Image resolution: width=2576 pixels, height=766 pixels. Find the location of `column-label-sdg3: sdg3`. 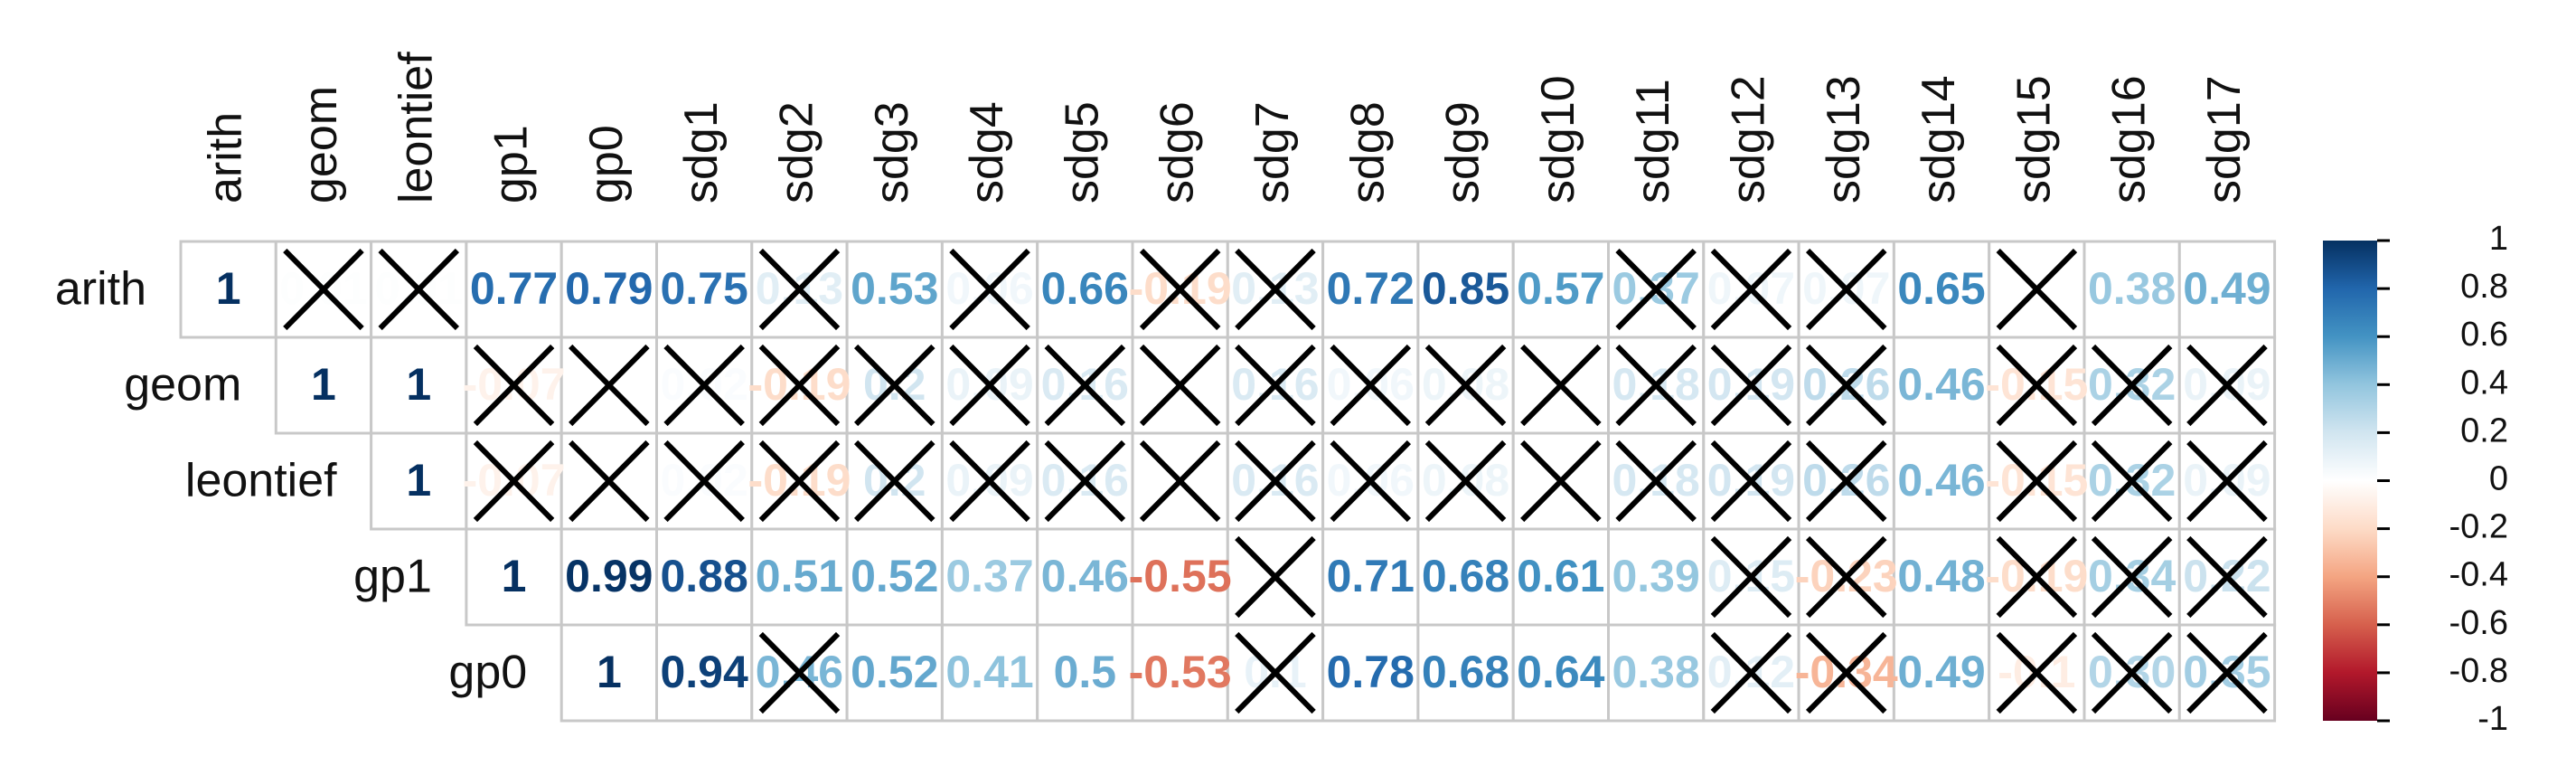

column-label-sdg3: sdg3 is located at coordinates (892, 152).